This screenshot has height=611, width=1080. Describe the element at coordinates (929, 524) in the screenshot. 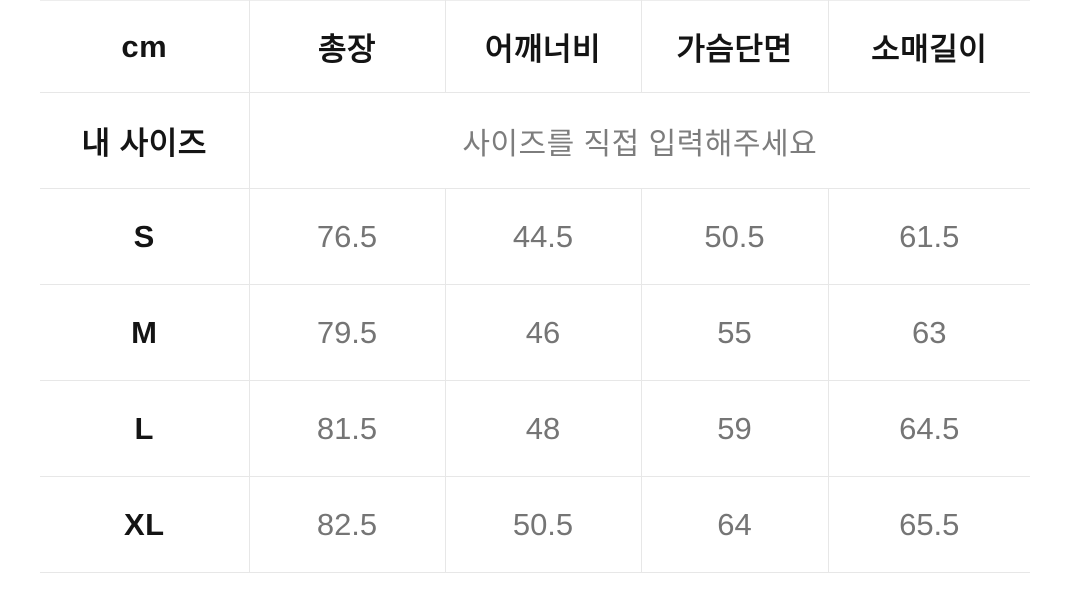

I see `measurement-sleeve-length: 65.5` at that location.